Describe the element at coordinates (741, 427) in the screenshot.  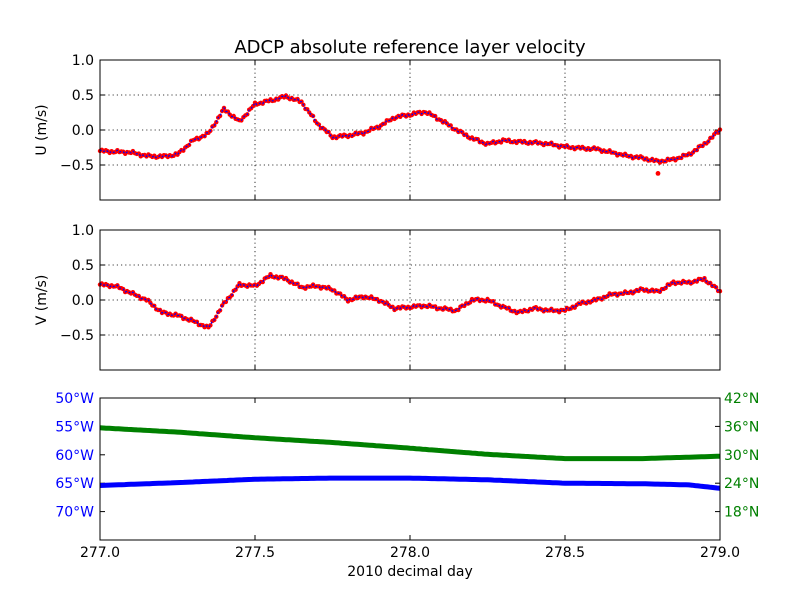
I see `latitude-tick-label: 36°N` at that location.